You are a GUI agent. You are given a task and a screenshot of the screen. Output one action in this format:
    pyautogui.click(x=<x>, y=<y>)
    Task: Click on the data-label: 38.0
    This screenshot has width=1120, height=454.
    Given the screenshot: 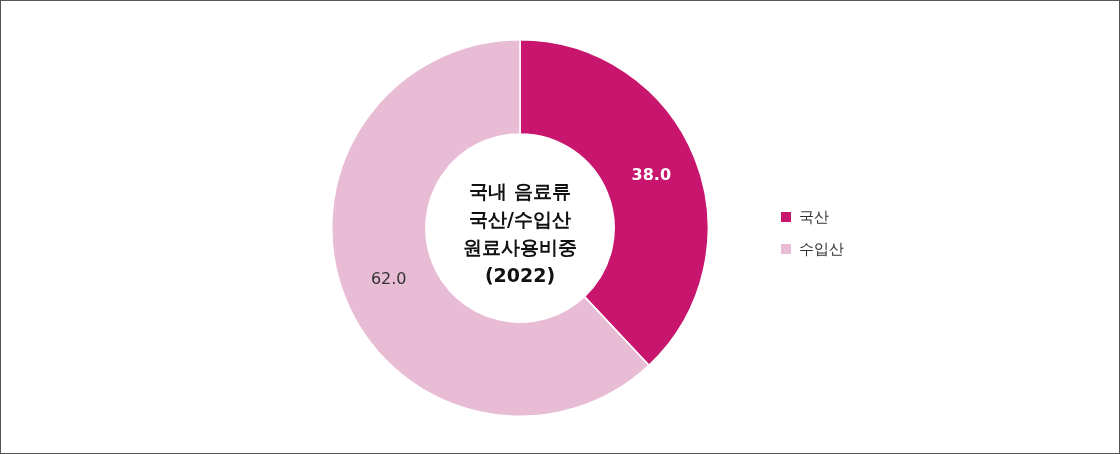 What is the action you would take?
    pyautogui.click(x=651, y=175)
    